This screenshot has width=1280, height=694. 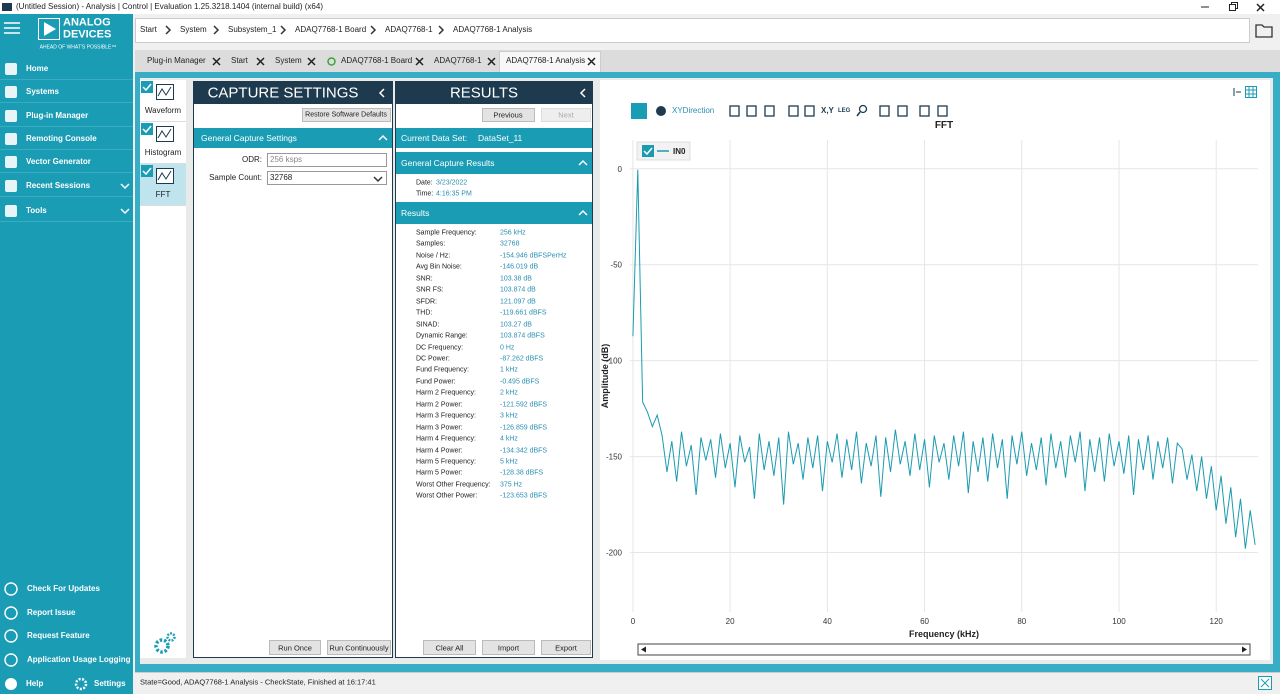 I want to click on row-label: DC Frequency:, so click(x=440, y=347).